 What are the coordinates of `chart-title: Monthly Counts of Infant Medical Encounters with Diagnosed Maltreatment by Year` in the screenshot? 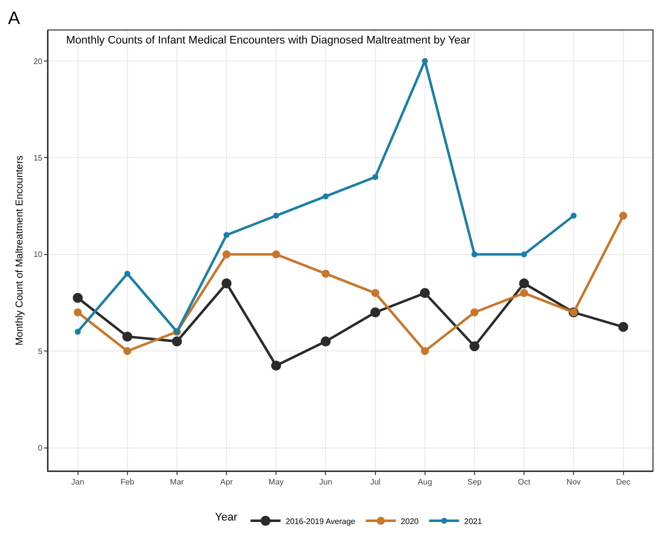 It's located at (268, 40).